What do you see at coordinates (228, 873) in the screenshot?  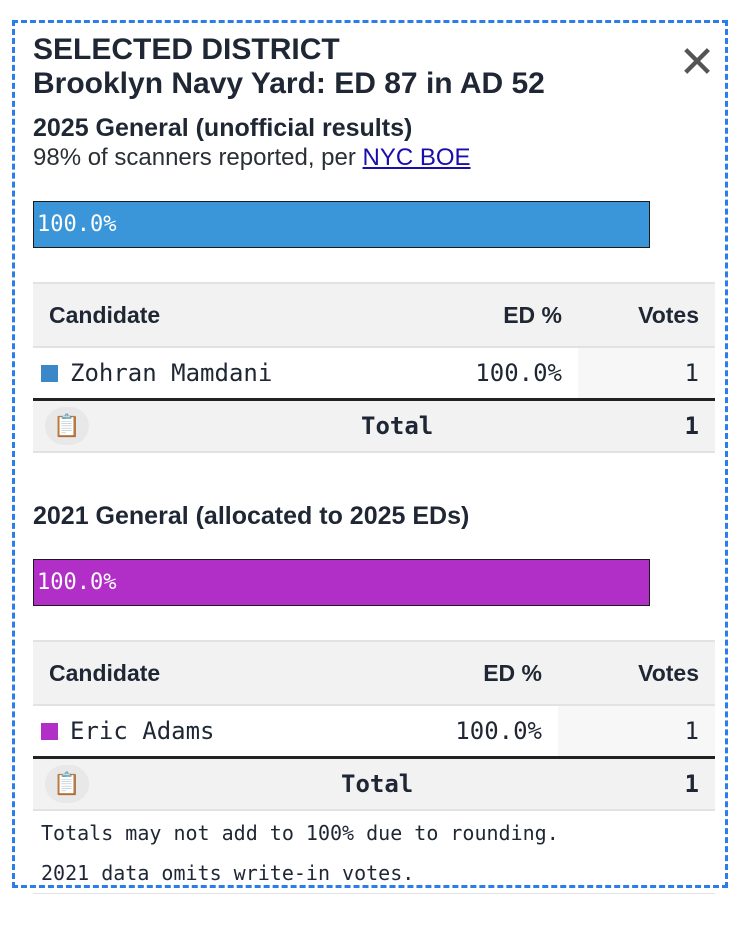 I see `footnote-write-ins: 2021 data omits write-in votes.` at bounding box center [228, 873].